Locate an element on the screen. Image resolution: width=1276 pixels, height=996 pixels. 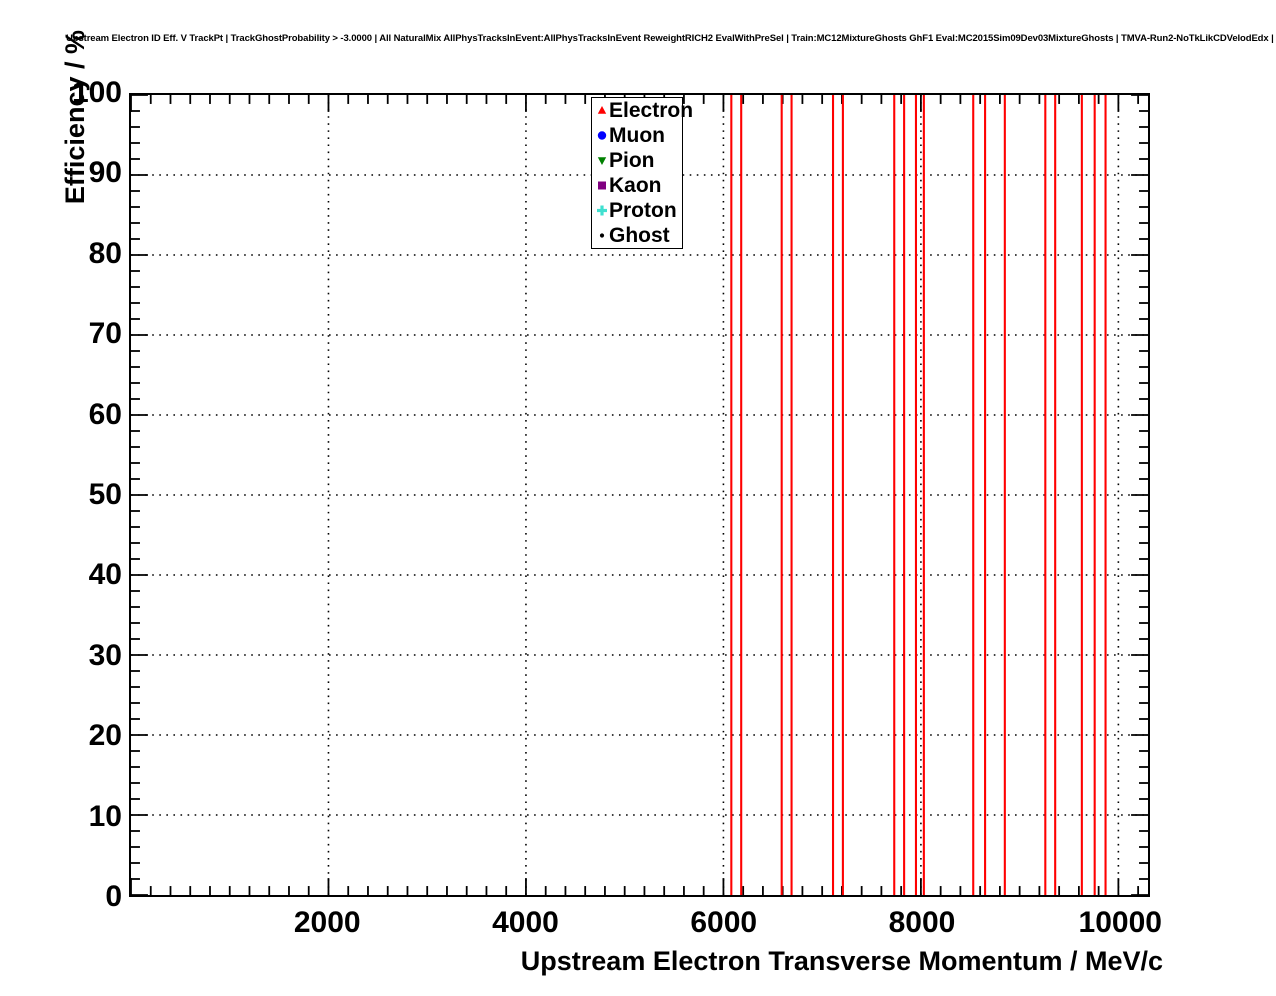
y-tick-label: 100 is located at coordinates (96, 92).